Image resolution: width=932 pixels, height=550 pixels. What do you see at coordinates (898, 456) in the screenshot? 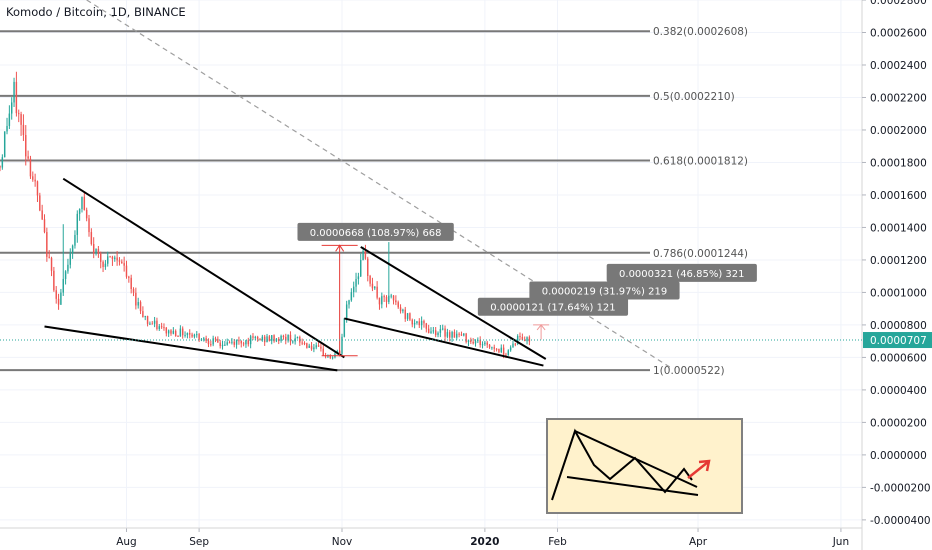
I see `y-tick-label: 0.0000000` at bounding box center [898, 456].